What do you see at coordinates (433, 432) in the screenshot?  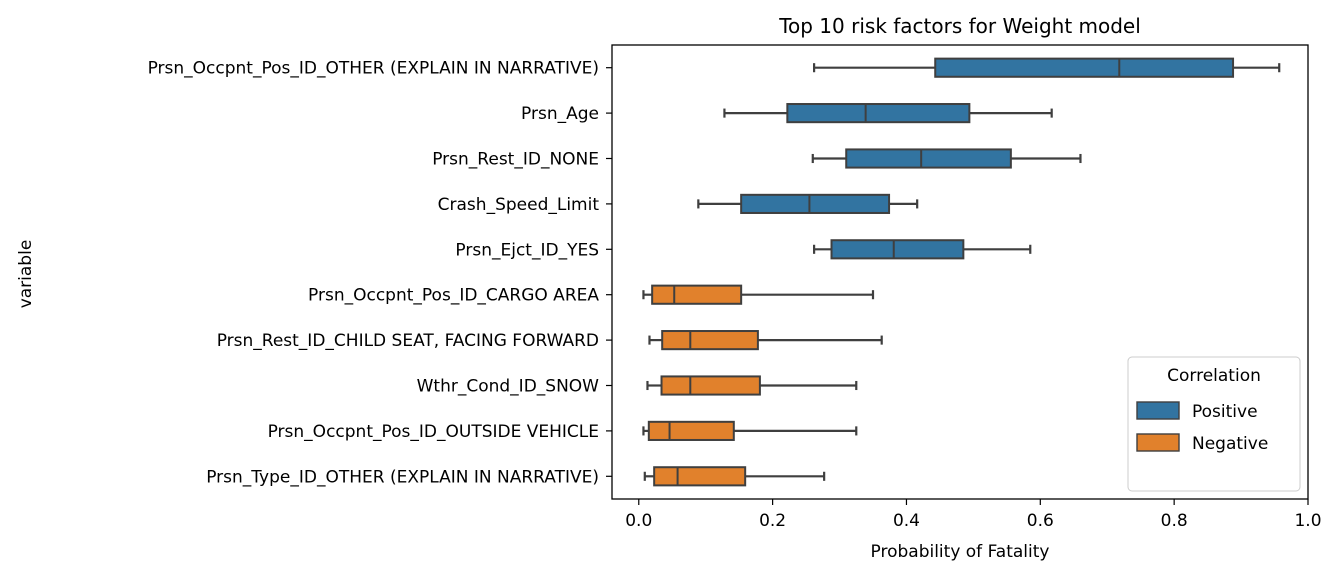 I see `y-tick-label: Prsn_Occpnt_Pos_ID_OUTSIDE VEHICLE` at bounding box center [433, 432].